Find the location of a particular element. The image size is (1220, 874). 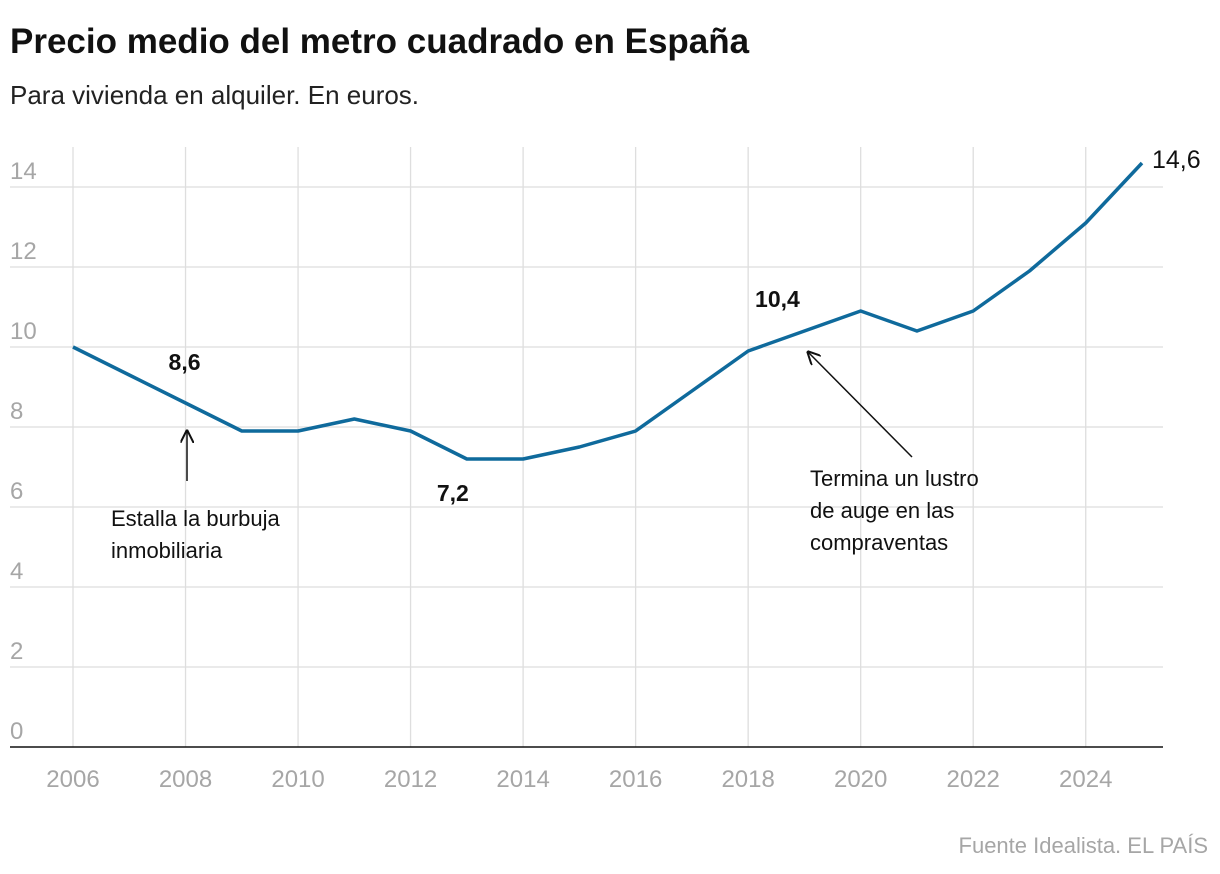

x-tick-label: 2010 is located at coordinates (297, 779).